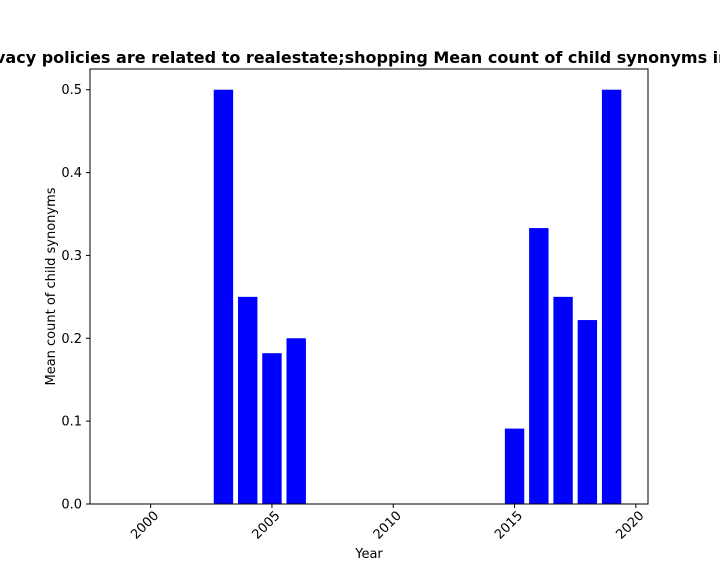 Image resolution: width=720 pixels, height=576 pixels. Describe the element at coordinates (539, 366) in the screenshot. I see `bar-2016` at that location.